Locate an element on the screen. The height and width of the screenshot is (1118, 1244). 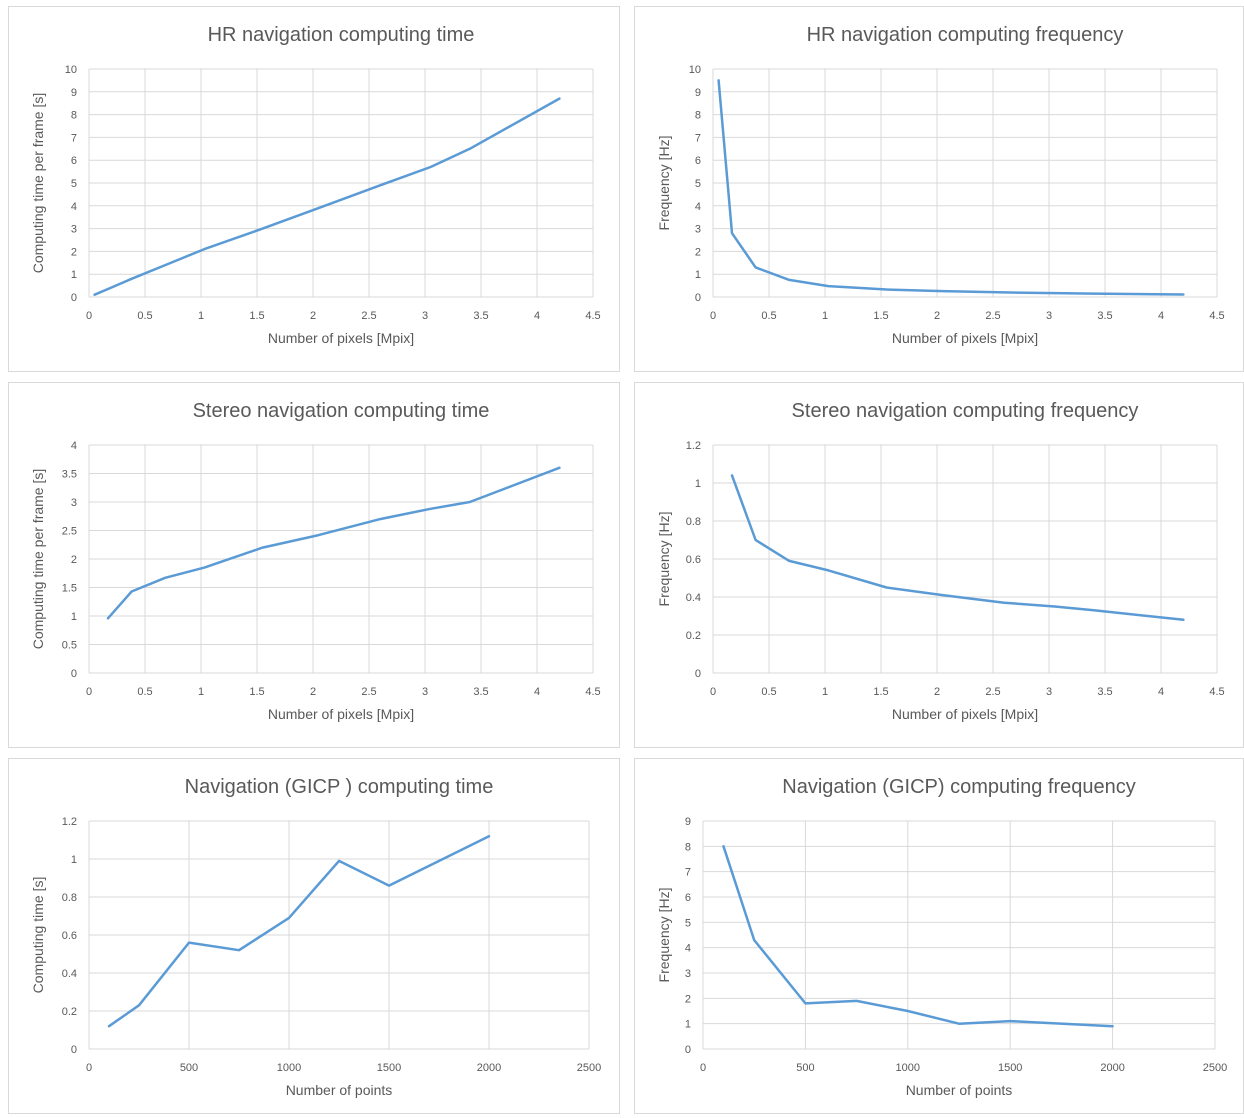
chart-title: Navigation (GICP ) computing time is located at coordinates (339, 787).